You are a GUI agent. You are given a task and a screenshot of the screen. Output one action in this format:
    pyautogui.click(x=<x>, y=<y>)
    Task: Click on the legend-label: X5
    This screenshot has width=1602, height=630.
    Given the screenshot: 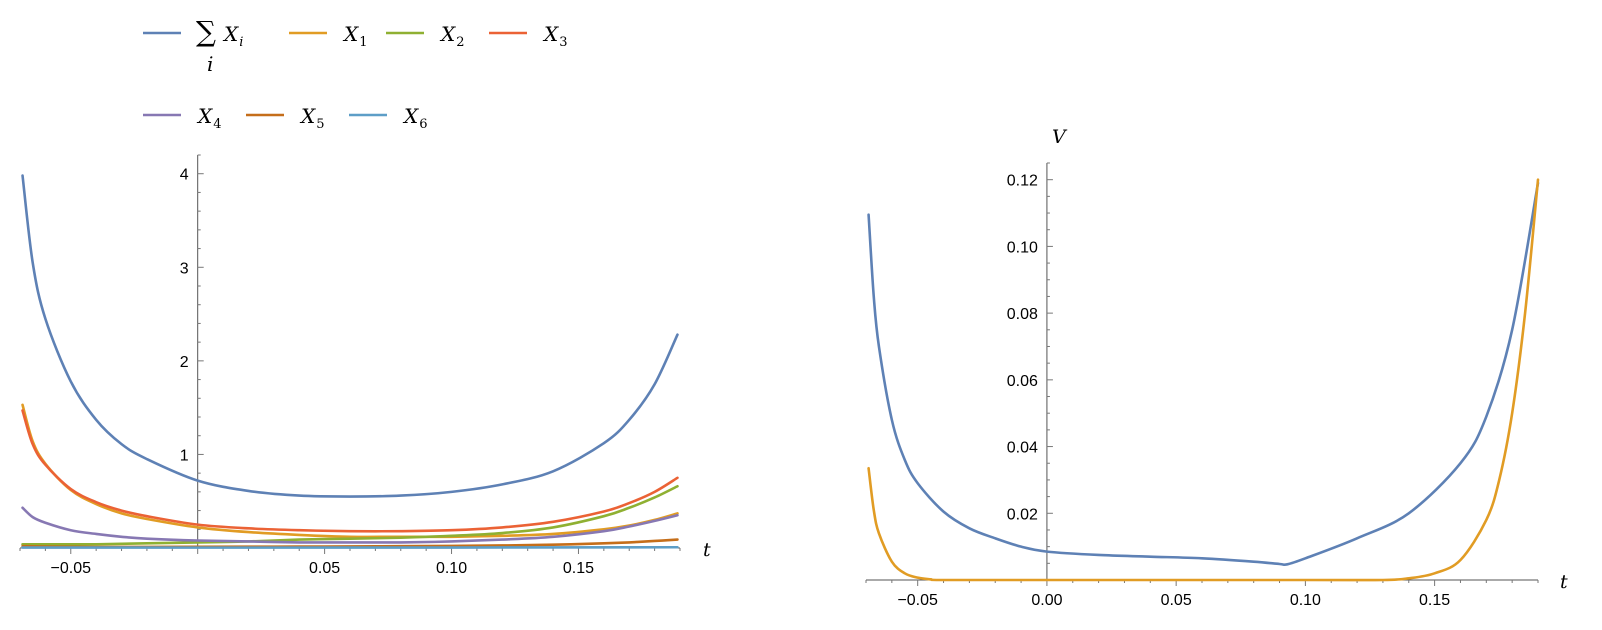 What is the action you would take?
    pyautogui.click(x=312, y=118)
    